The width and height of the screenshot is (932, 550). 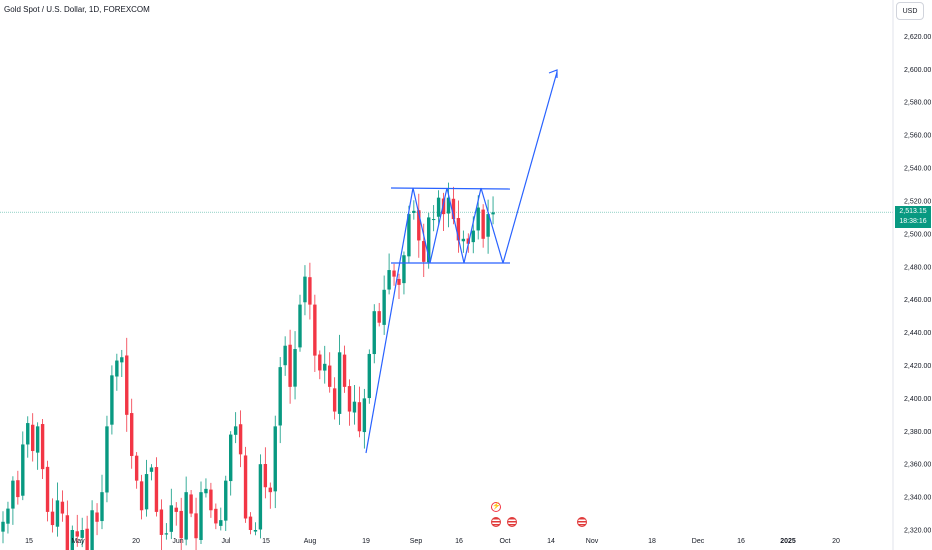 I want to click on price-tick-label: 2,360.00, so click(x=917, y=465).